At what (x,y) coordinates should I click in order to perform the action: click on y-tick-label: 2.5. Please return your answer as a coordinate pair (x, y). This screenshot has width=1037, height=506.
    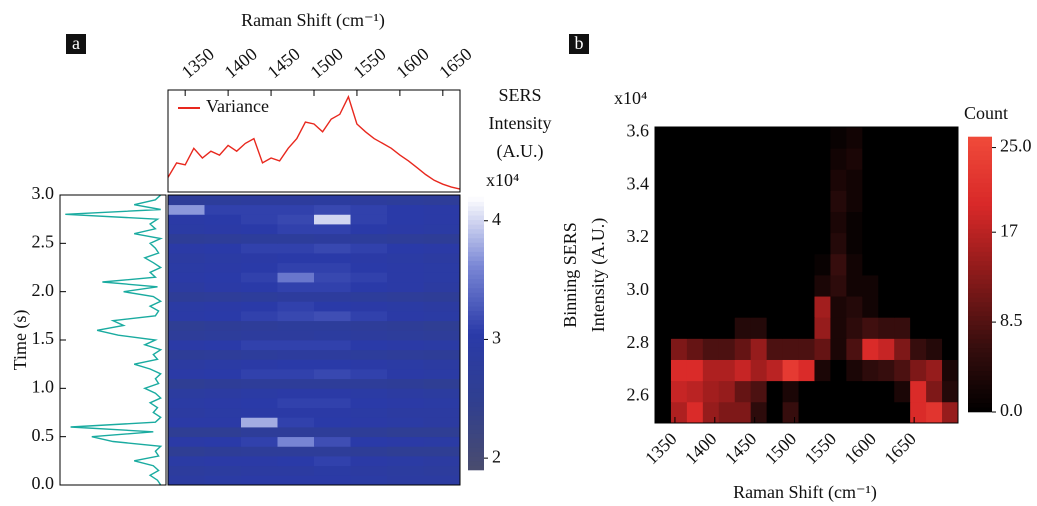
    Looking at the image, I should click on (43, 241).